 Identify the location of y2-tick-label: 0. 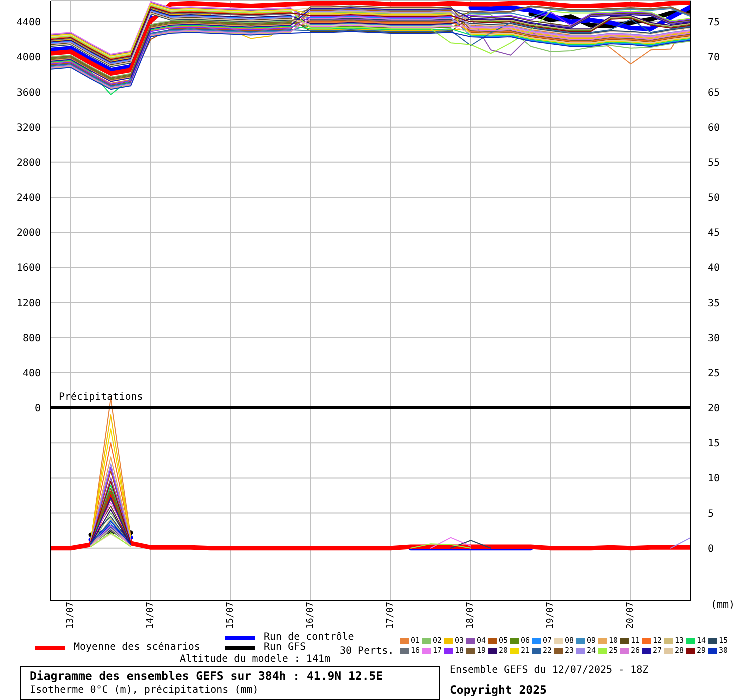
(711, 549).